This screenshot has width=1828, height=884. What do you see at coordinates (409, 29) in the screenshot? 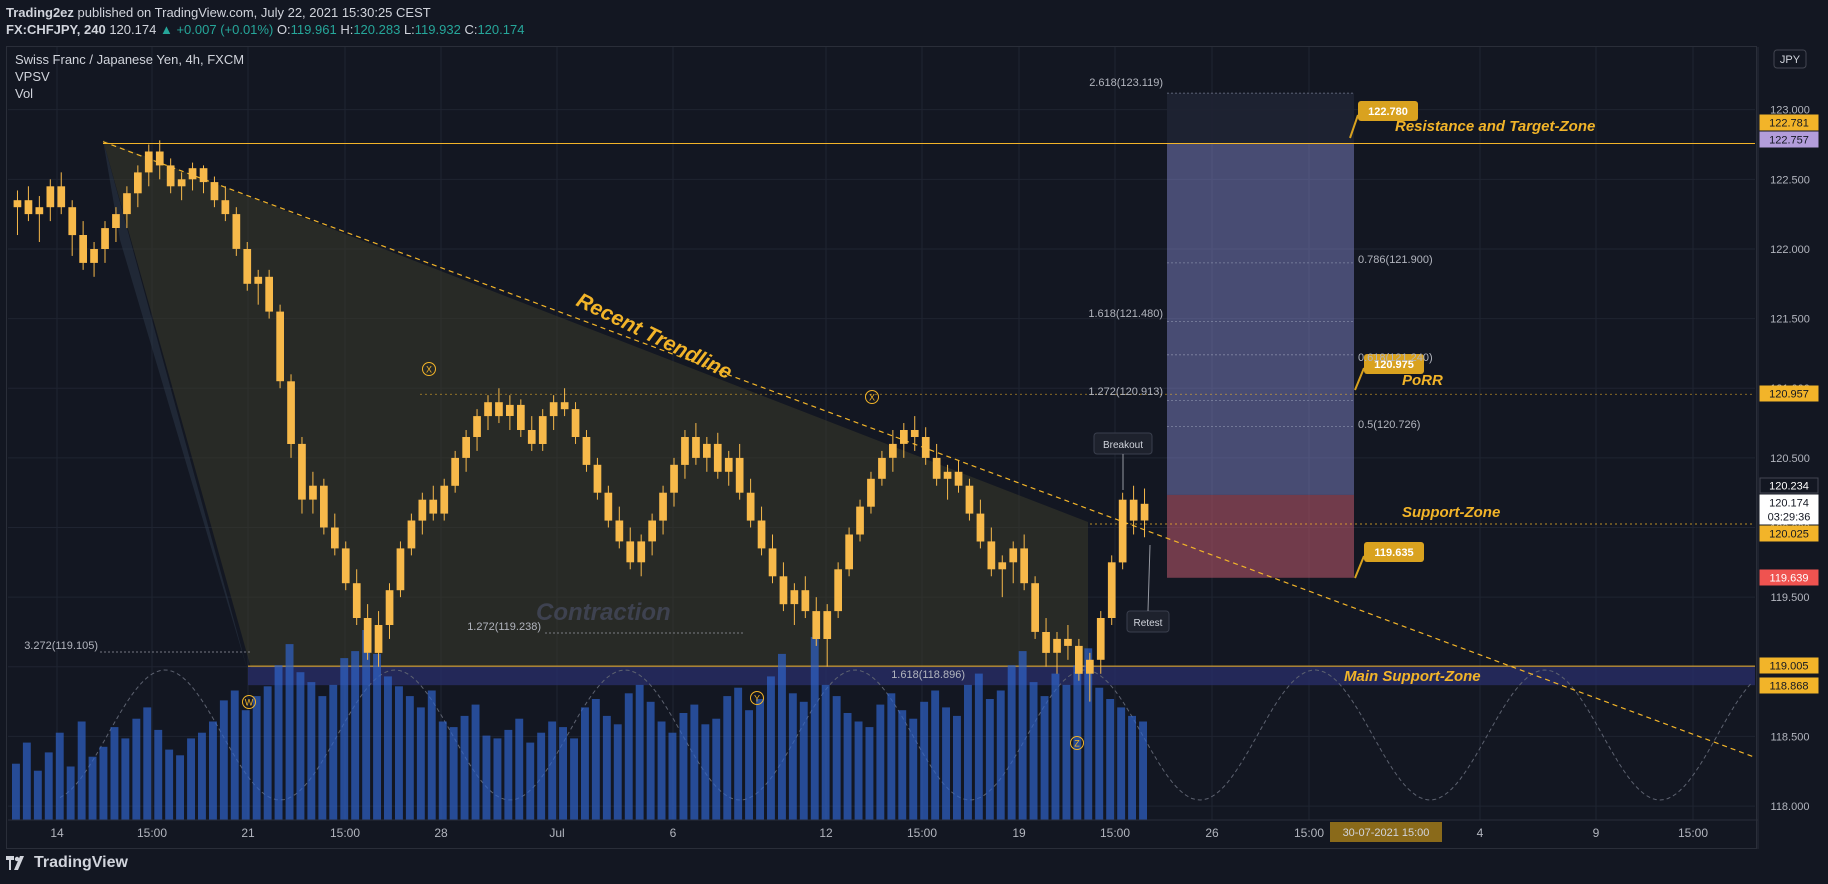
I see `low-label: L:` at bounding box center [409, 29].